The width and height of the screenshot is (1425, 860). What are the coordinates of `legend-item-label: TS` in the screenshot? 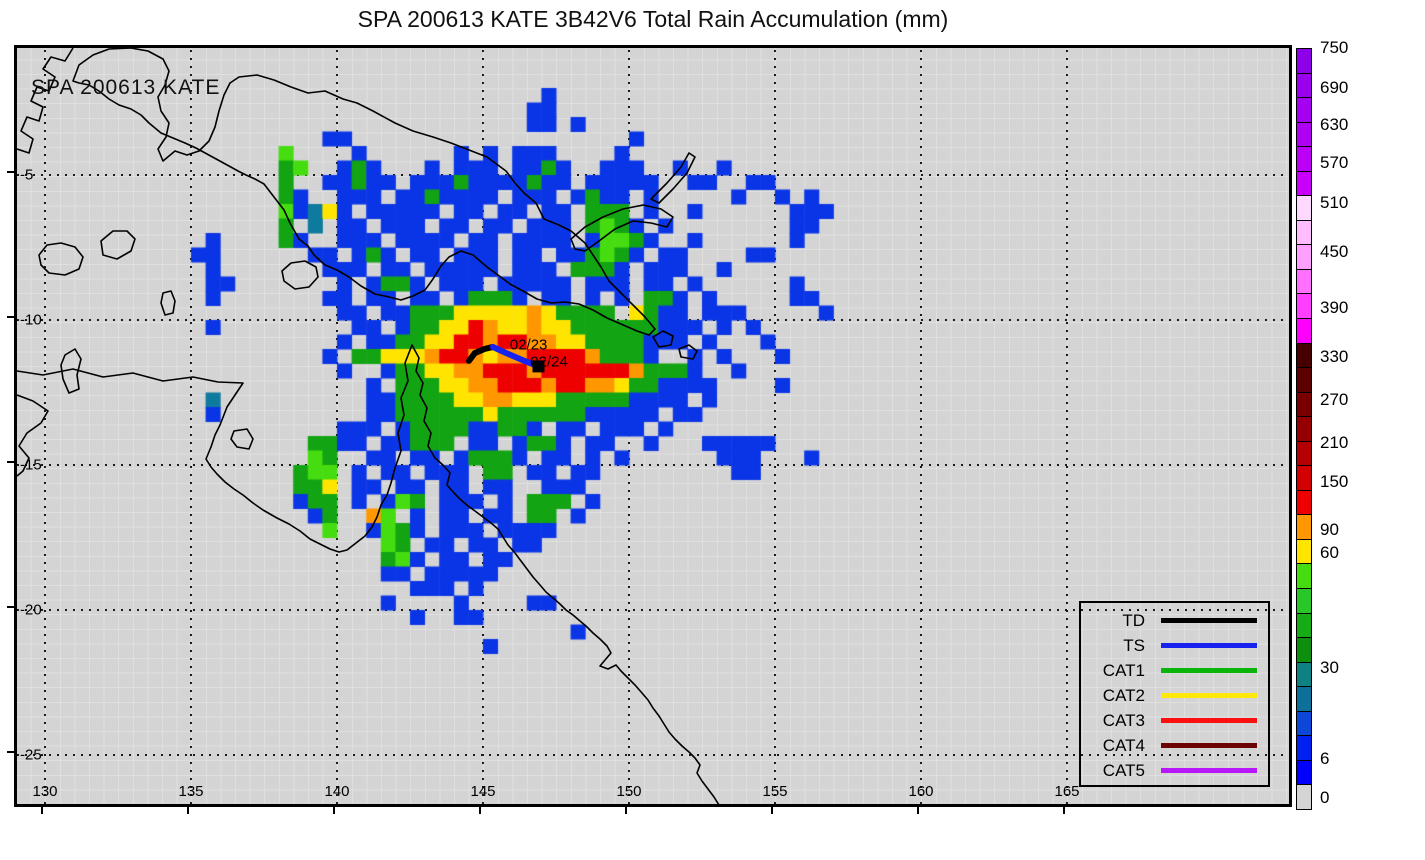 It's located at (1134, 645).